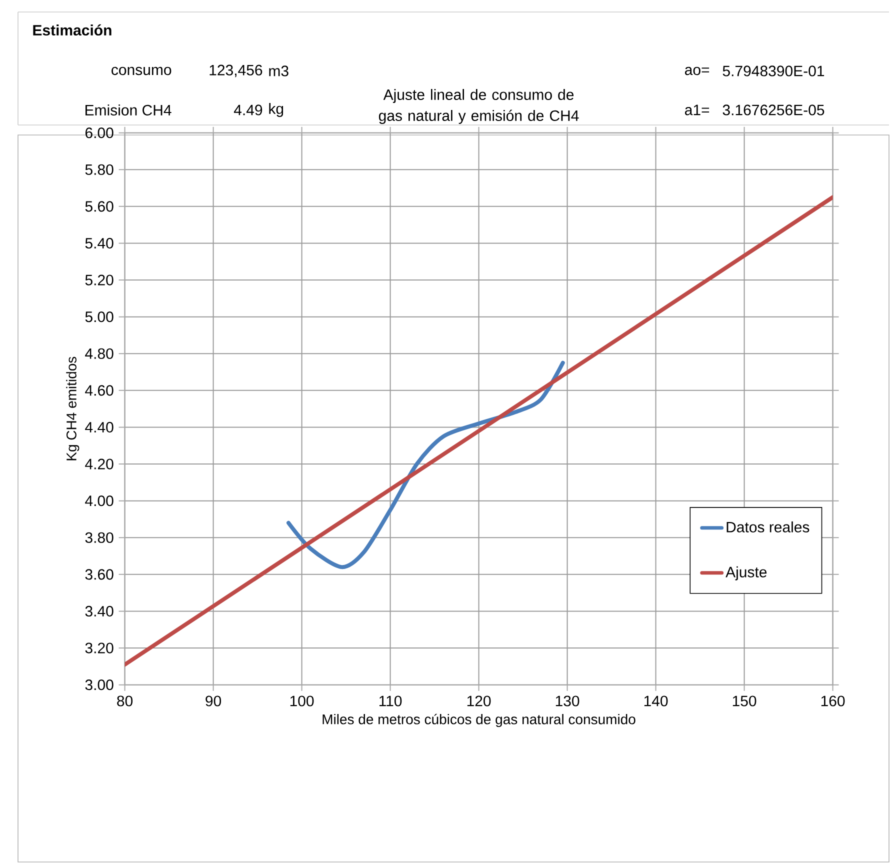 Image resolution: width=892 pixels, height=867 pixels. Describe the element at coordinates (129, 110) in the screenshot. I see `text: Emision CH4` at that location.